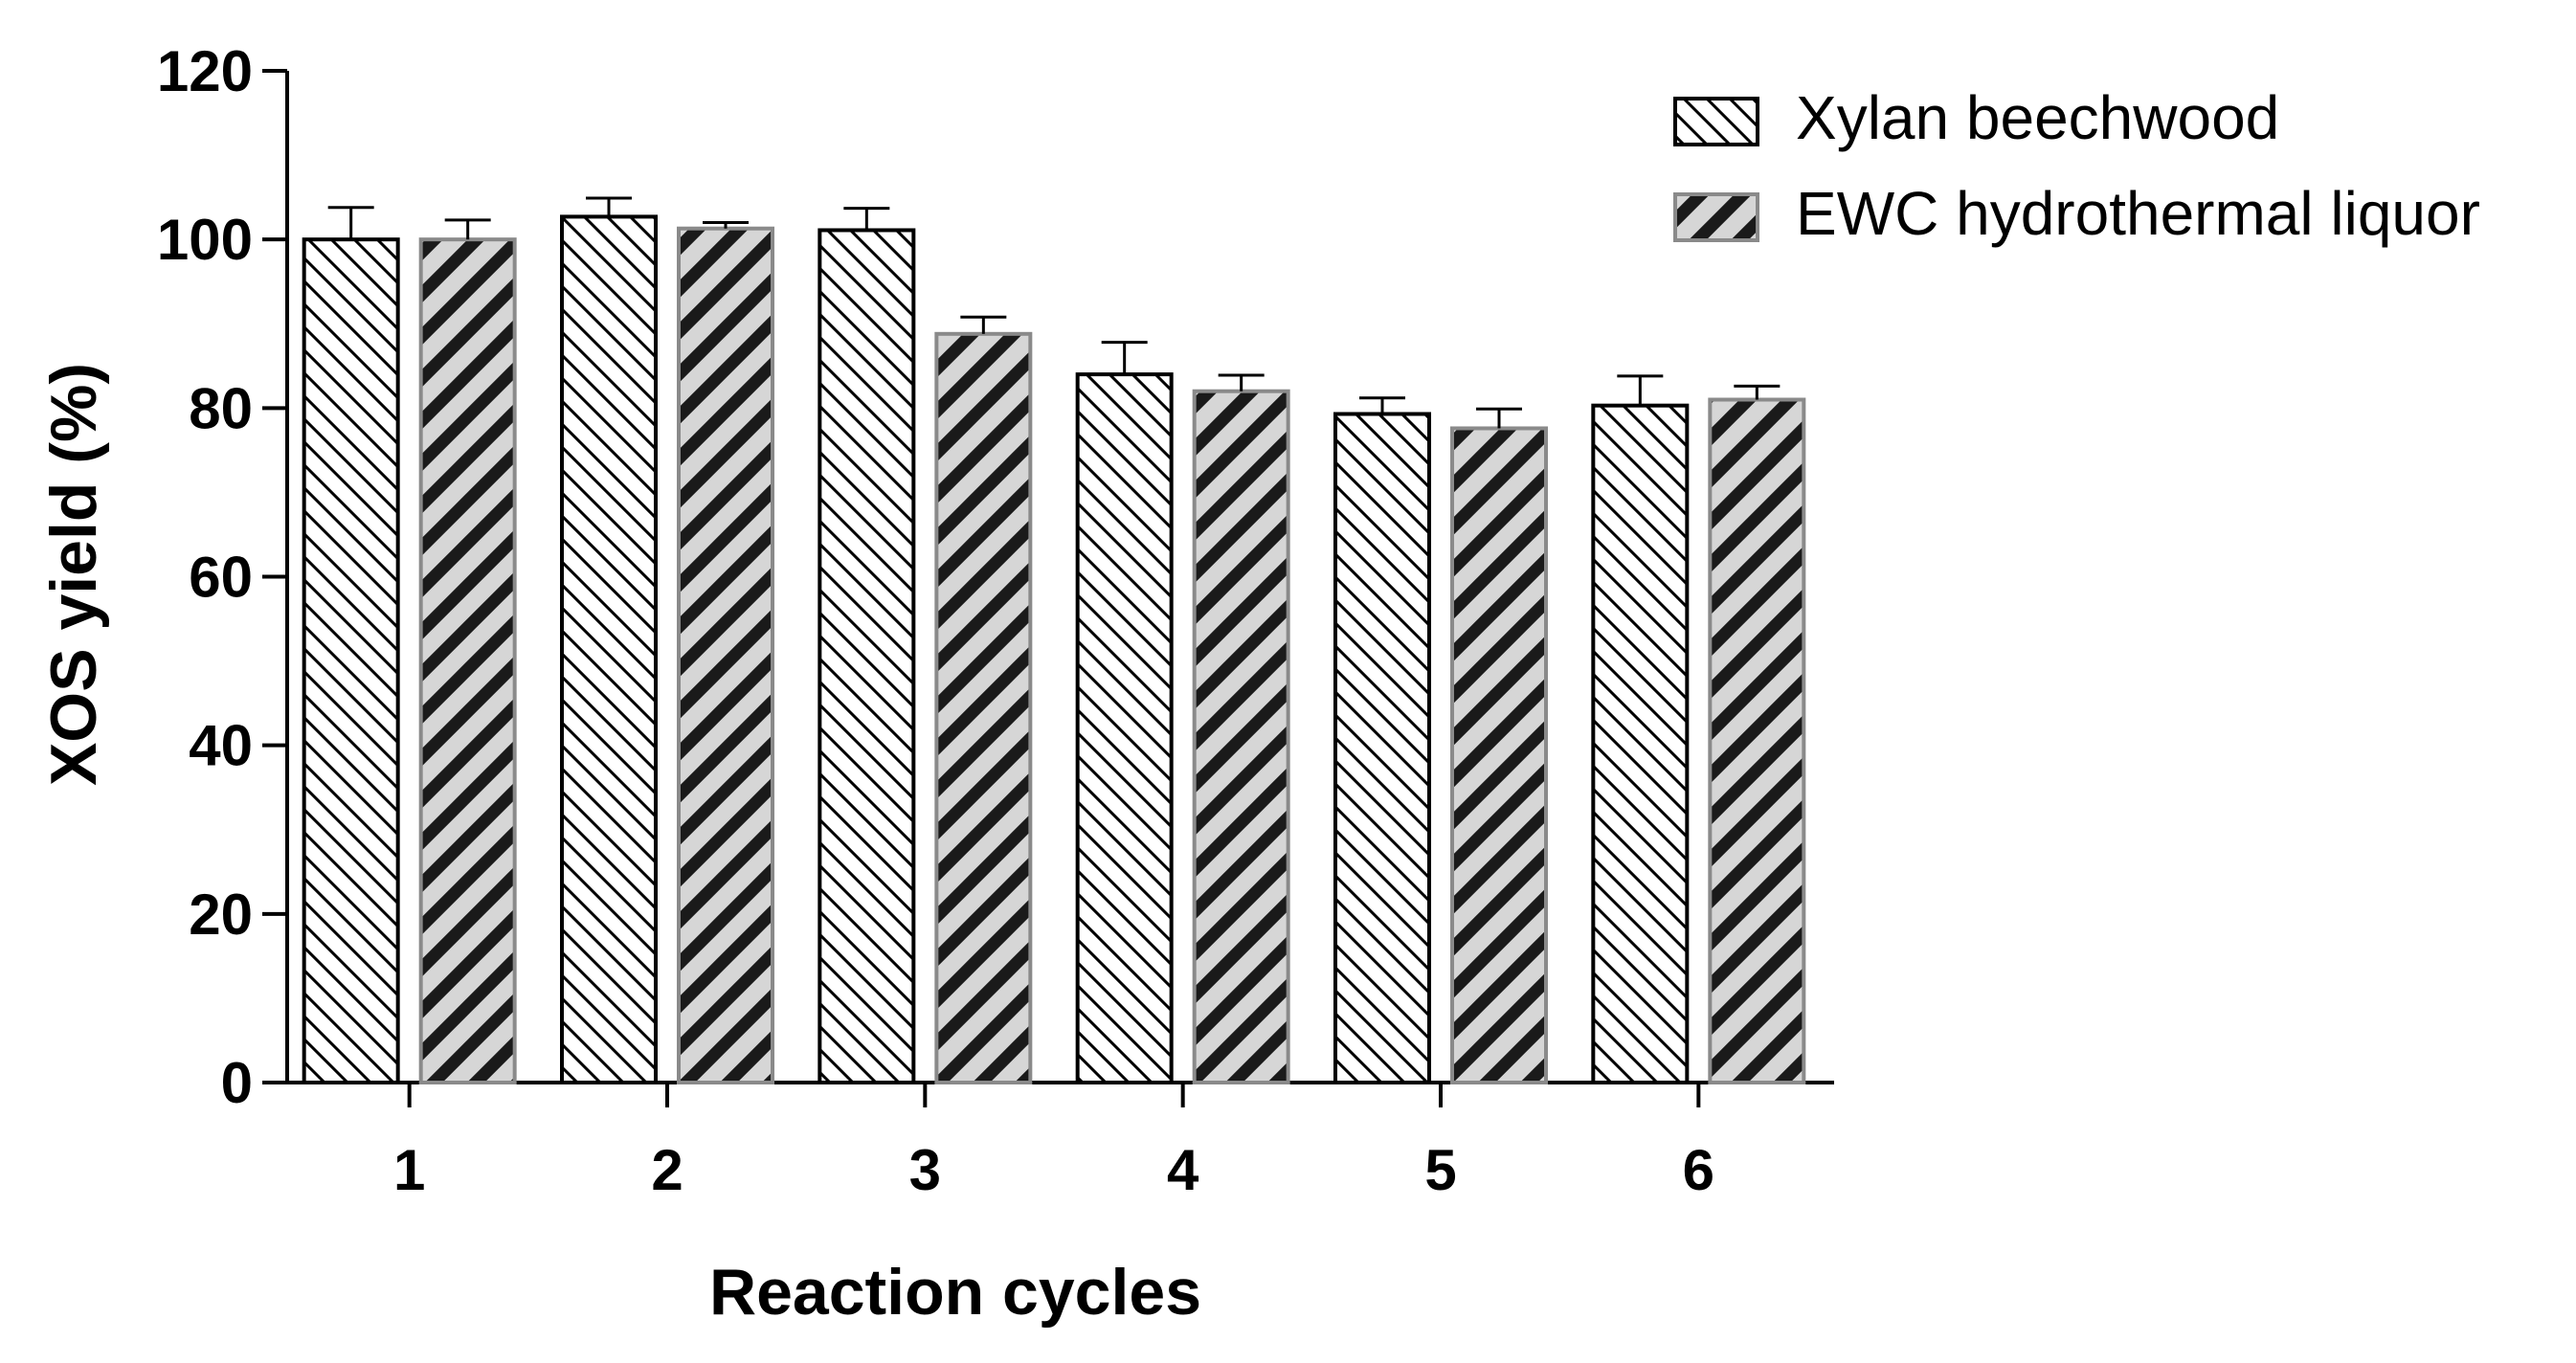  What do you see at coordinates (73, 574) in the screenshot?
I see `y-axis-title: XOS yield (%)` at bounding box center [73, 574].